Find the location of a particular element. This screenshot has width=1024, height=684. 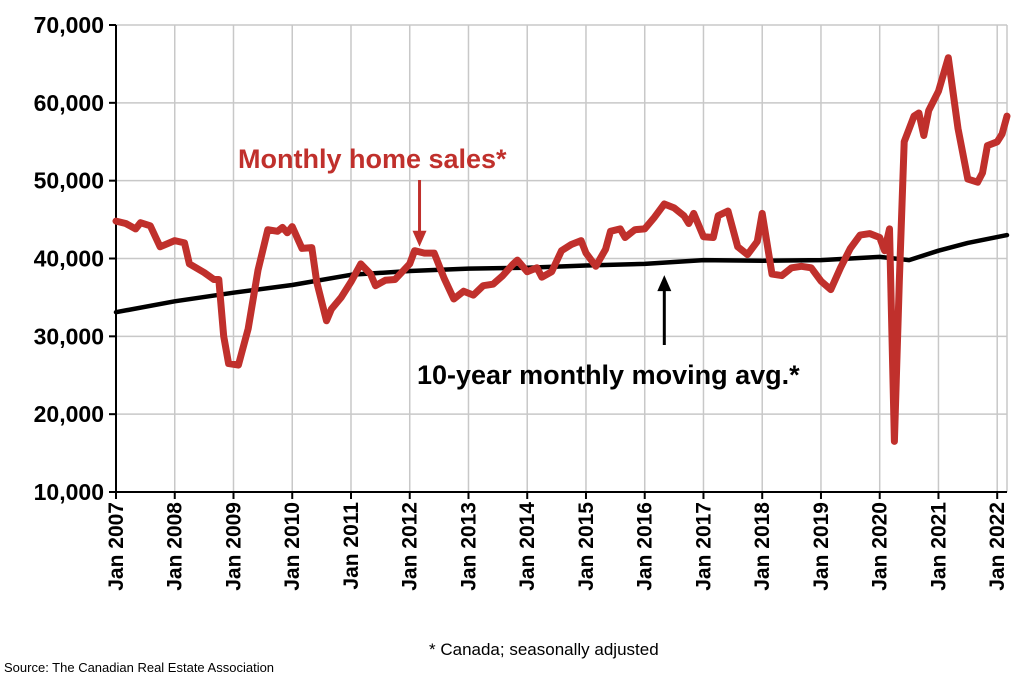

y-tick-label: 50,000 is located at coordinates (69, 181).